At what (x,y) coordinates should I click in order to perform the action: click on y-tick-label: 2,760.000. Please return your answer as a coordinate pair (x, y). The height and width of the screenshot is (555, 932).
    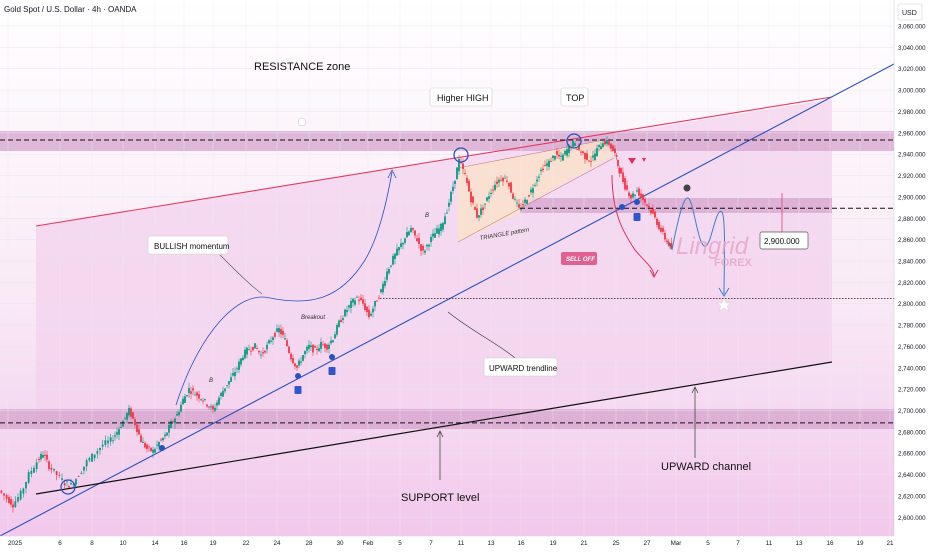
    Looking at the image, I should click on (912, 347).